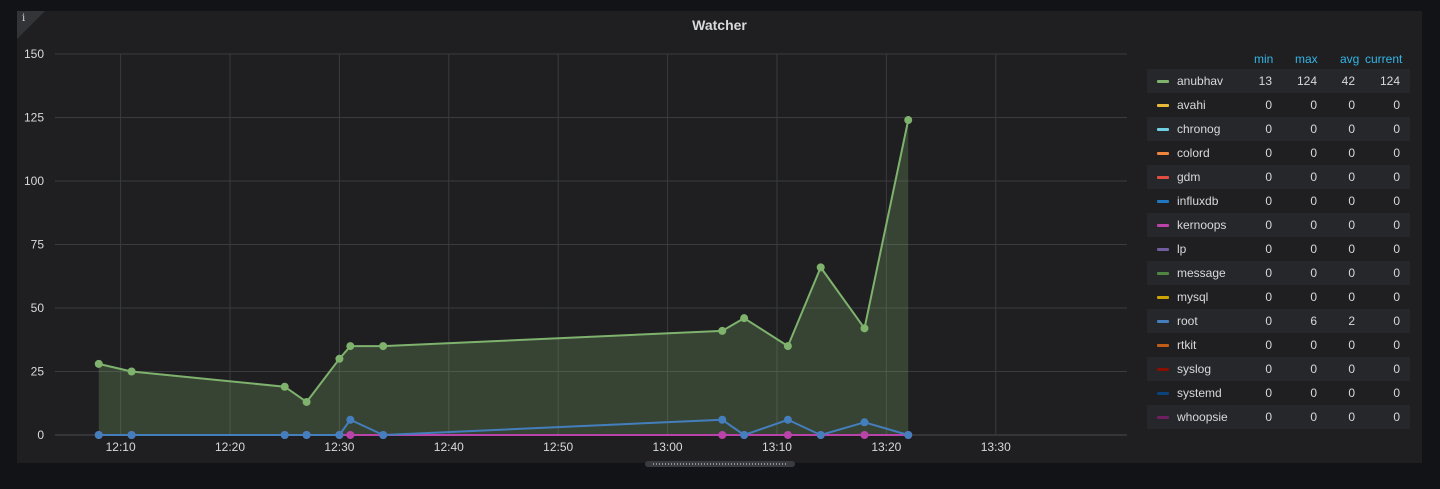  Describe the element at coordinates (1189, 177) in the screenshot. I see `legend-series-name: gdm` at that location.